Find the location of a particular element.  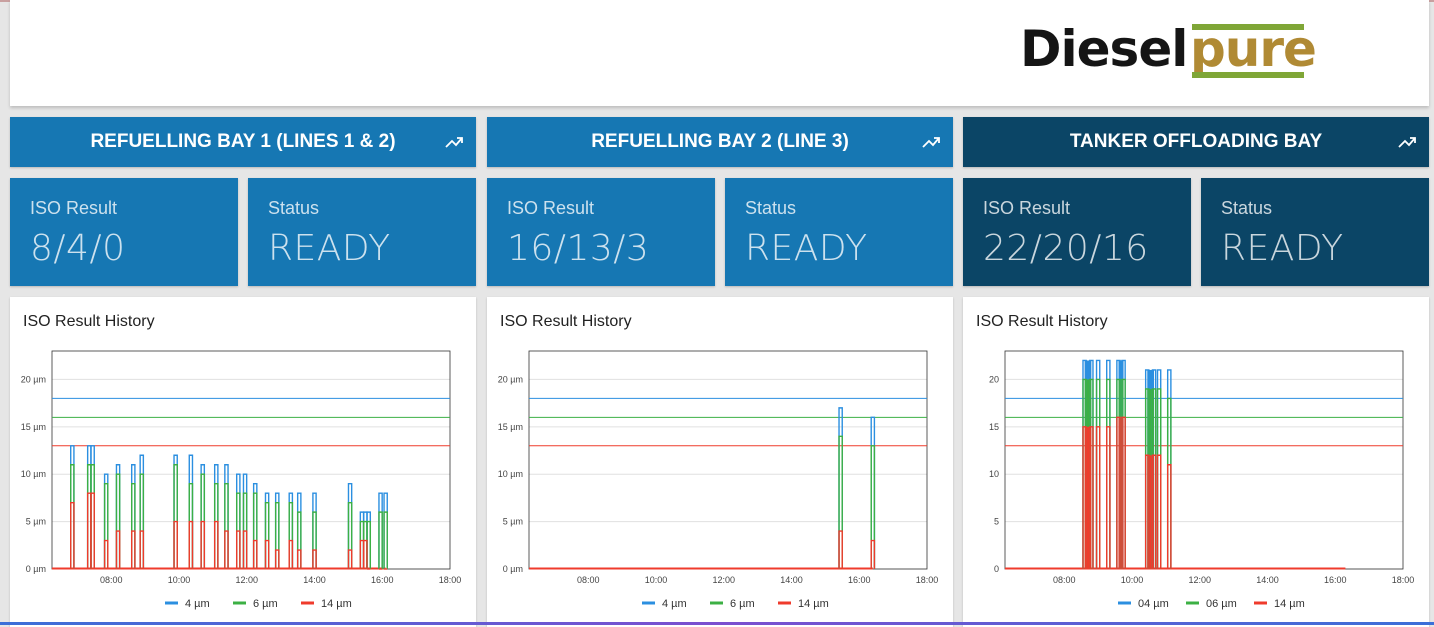

bottom-border is located at coordinates (717, 623).